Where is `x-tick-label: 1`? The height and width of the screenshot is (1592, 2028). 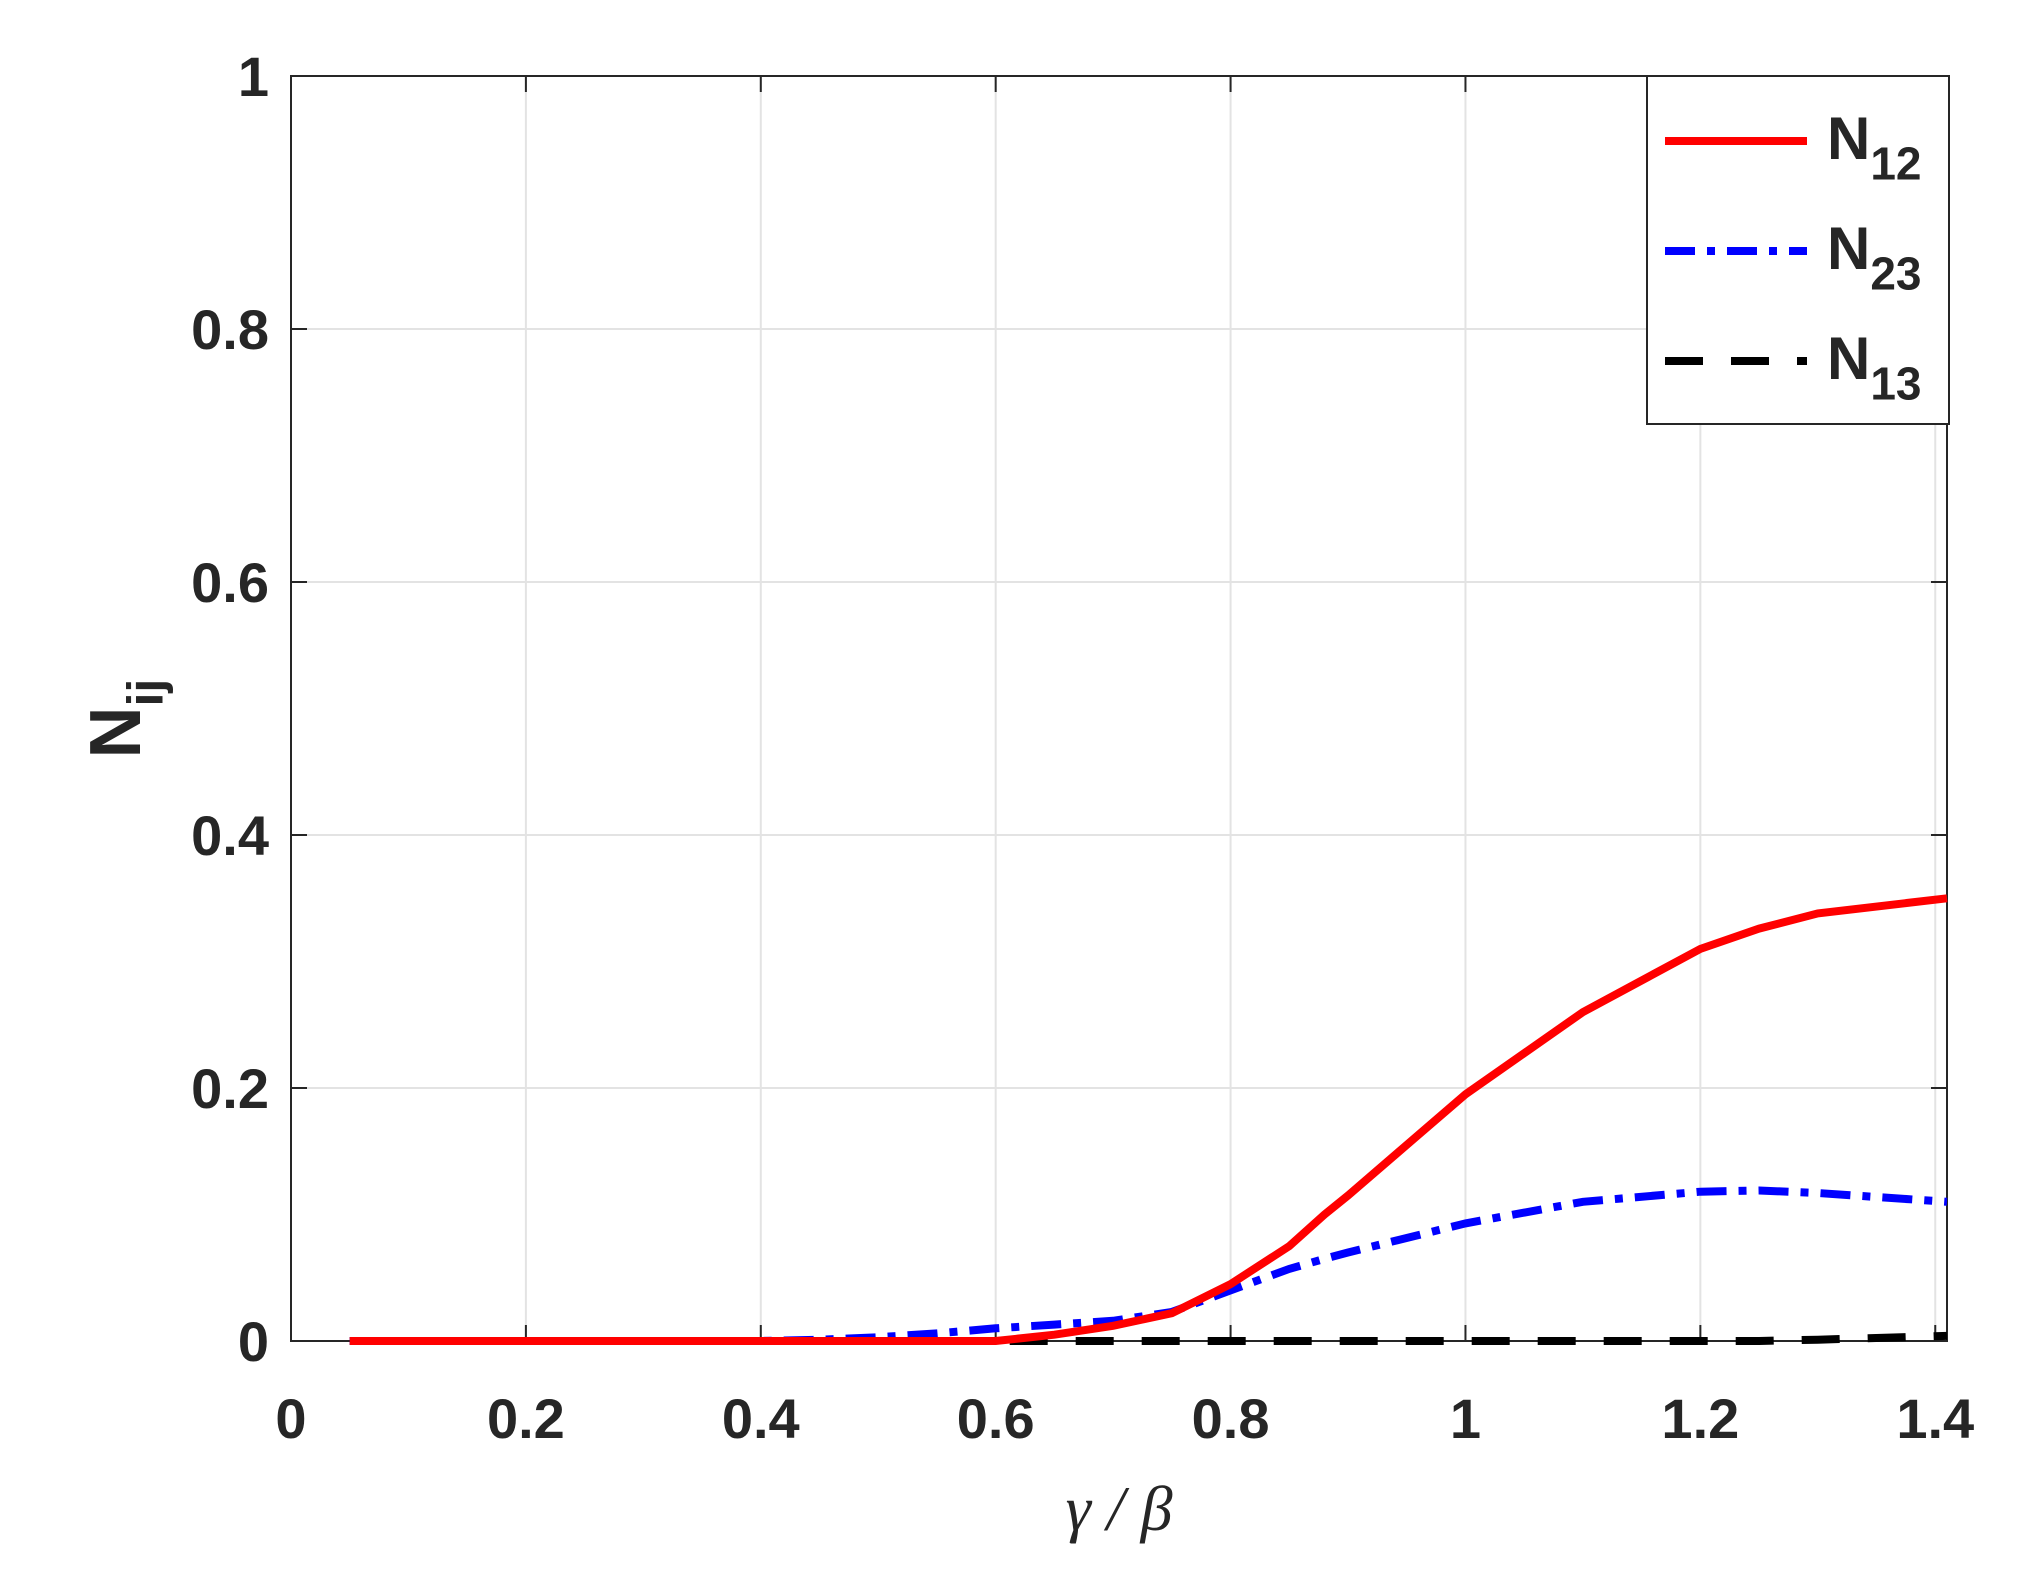 x-tick-label: 1 is located at coordinates (1465, 1418).